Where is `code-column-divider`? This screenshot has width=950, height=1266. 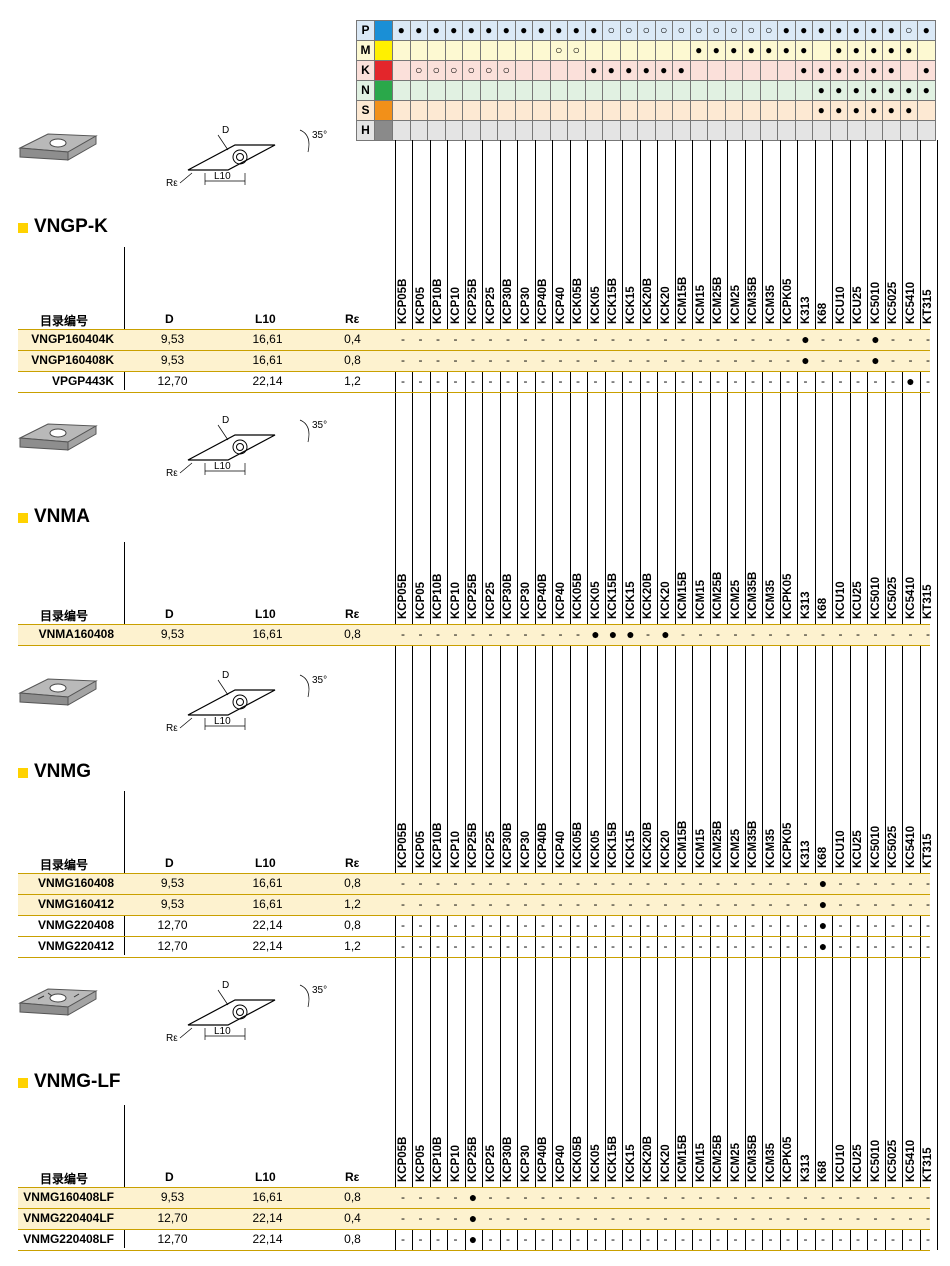 code-column-divider is located at coordinates (124, 592).